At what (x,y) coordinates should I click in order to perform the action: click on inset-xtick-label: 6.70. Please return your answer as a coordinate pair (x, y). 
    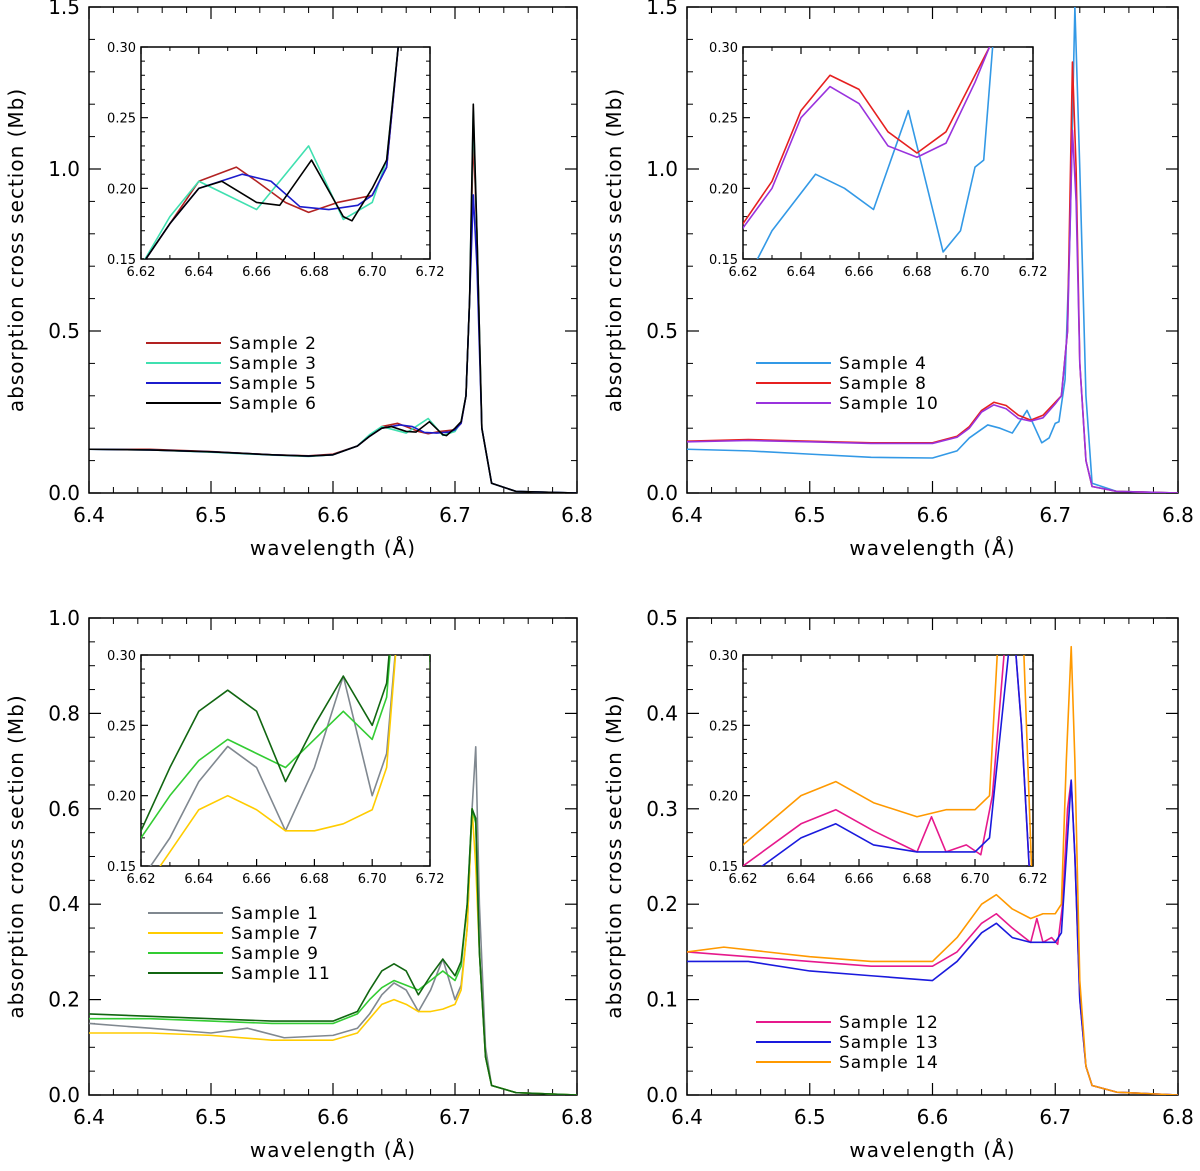
    Looking at the image, I should click on (975, 272).